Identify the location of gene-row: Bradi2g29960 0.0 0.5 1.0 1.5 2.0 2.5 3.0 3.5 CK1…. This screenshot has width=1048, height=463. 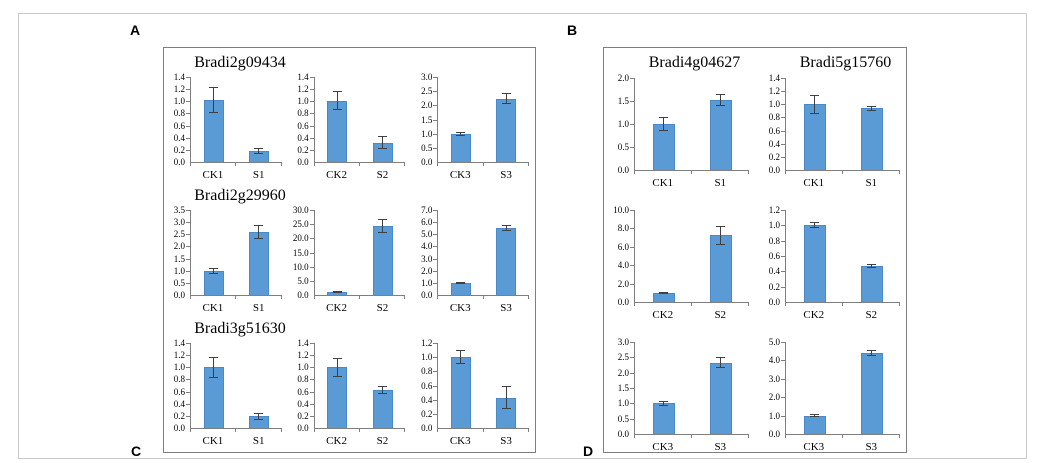
(349, 253).